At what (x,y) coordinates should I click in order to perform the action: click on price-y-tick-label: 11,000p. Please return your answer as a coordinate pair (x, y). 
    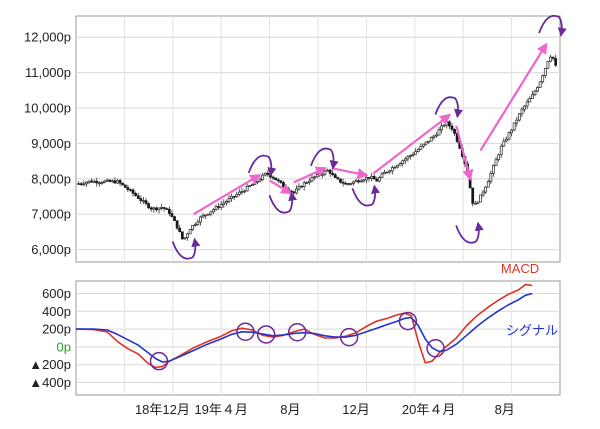
    Looking at the image, I should click on (48, 72).